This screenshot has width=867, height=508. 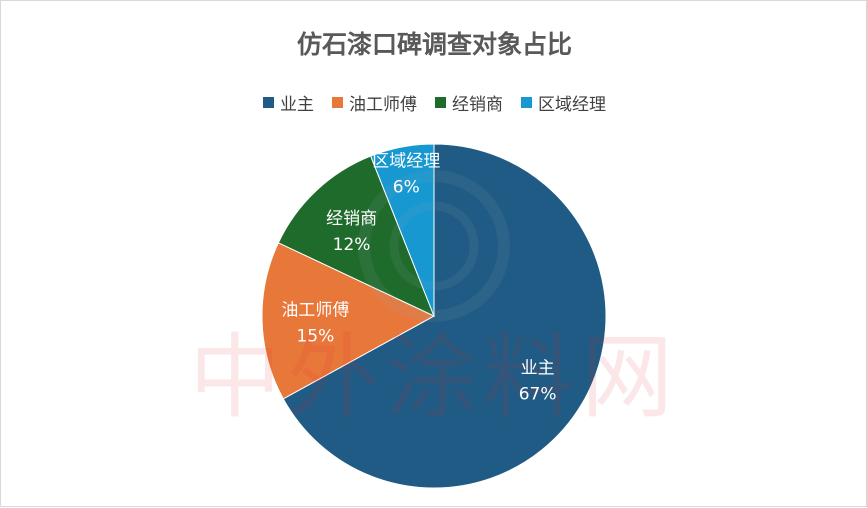 I want to click on legend-item-regional-manager: 区域经理, so click(x=563, y=102).